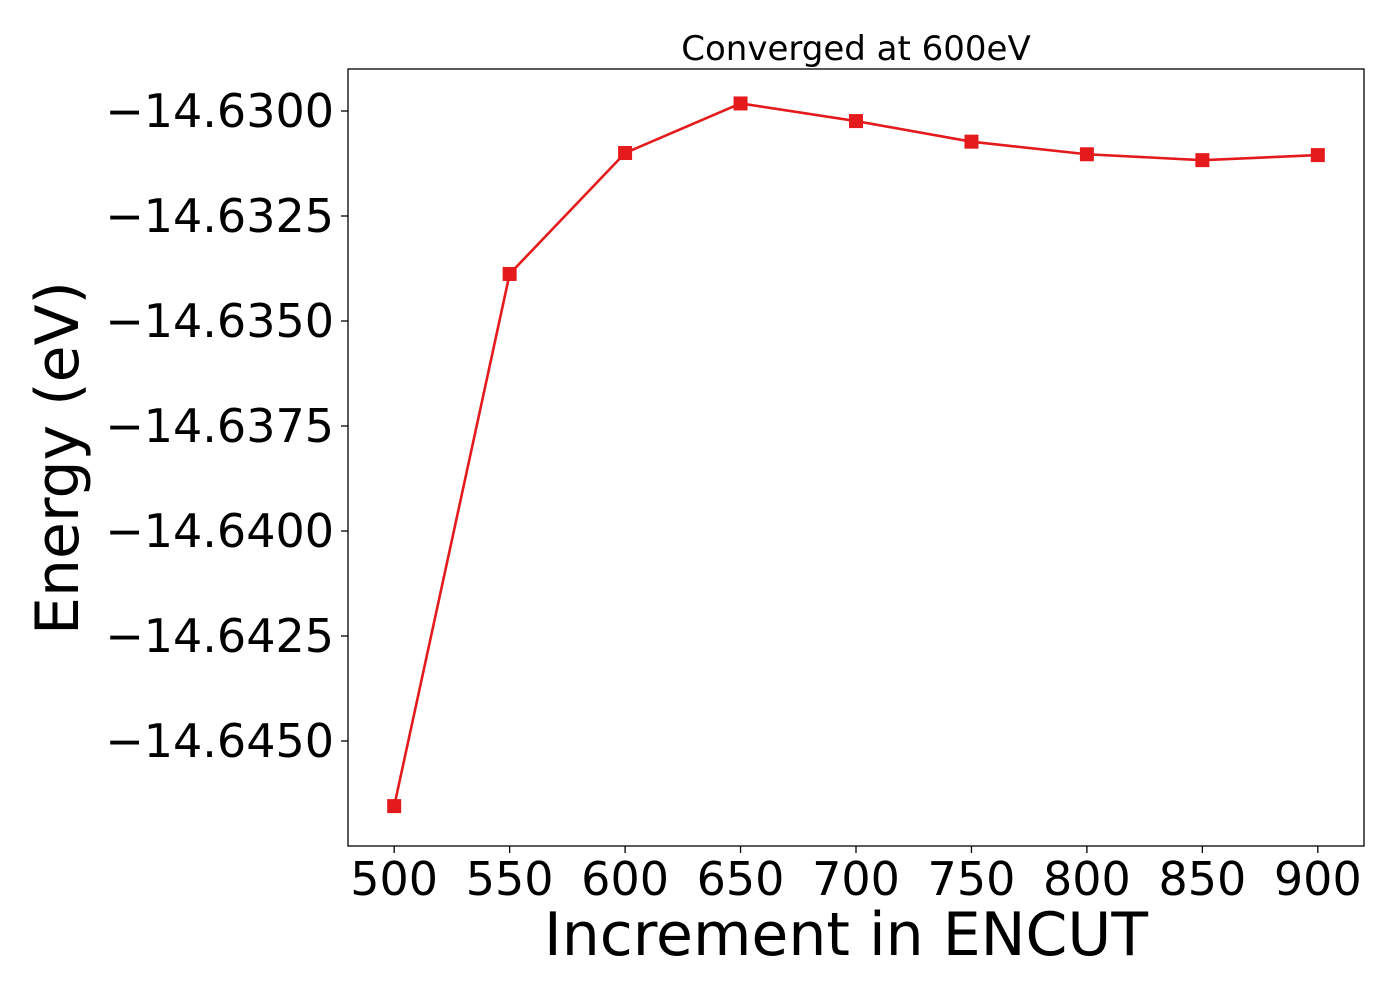  I want to click on y-tick-label: −14.6325, so click(219, 216).